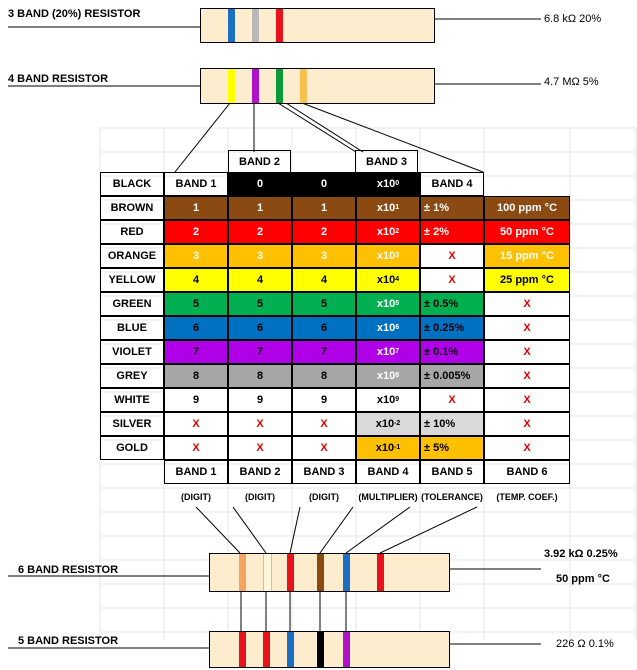 The image size is (637, 670). Describe the element at coordinates (527, 208) in the screenshot. I see `temp-coef-cell: 100 ppm °C` at that location.